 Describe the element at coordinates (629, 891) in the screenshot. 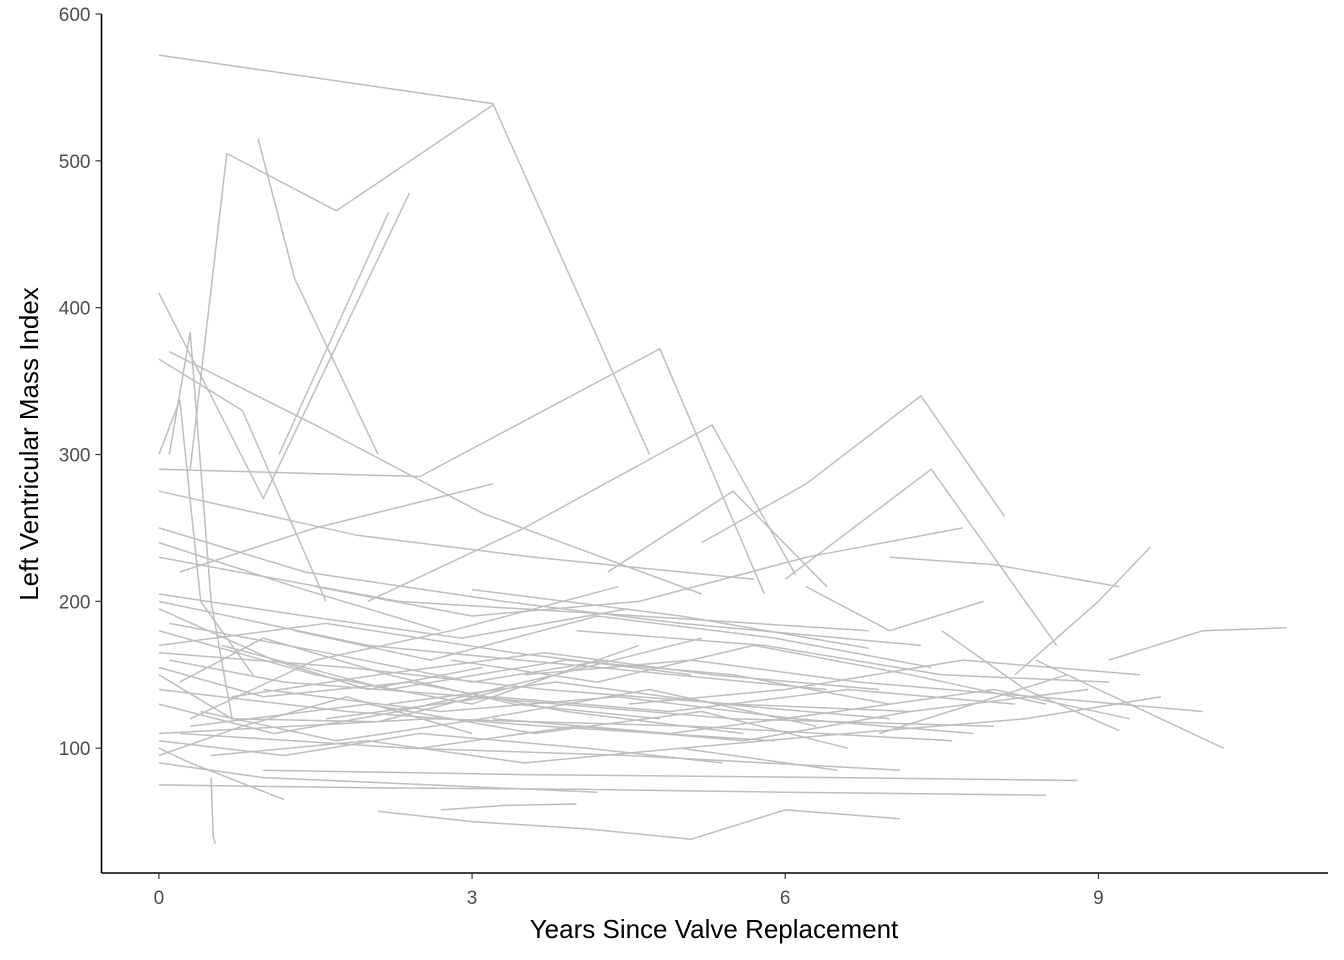

I see `x-axis: 0 3 6 9` at that location.